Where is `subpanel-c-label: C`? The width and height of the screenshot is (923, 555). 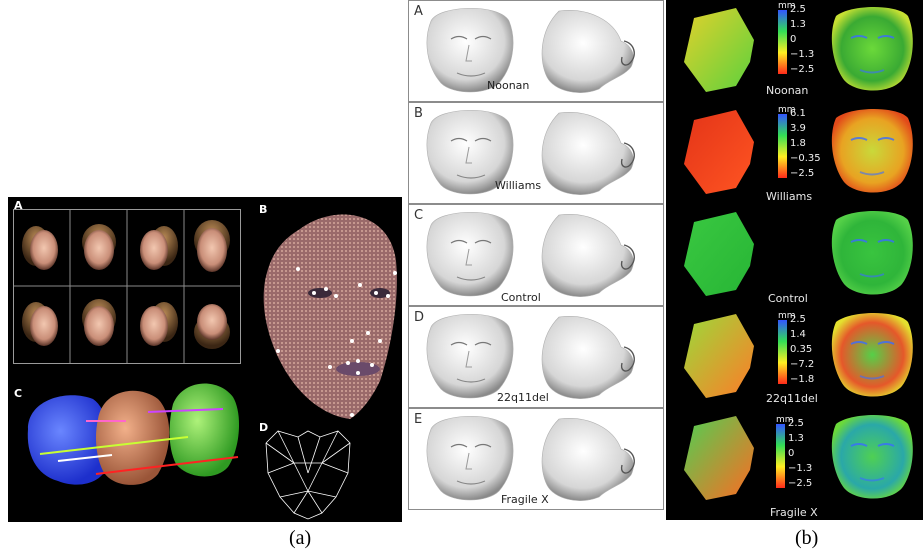
subpanel-c-label: C is located at coordinates (18, 393).